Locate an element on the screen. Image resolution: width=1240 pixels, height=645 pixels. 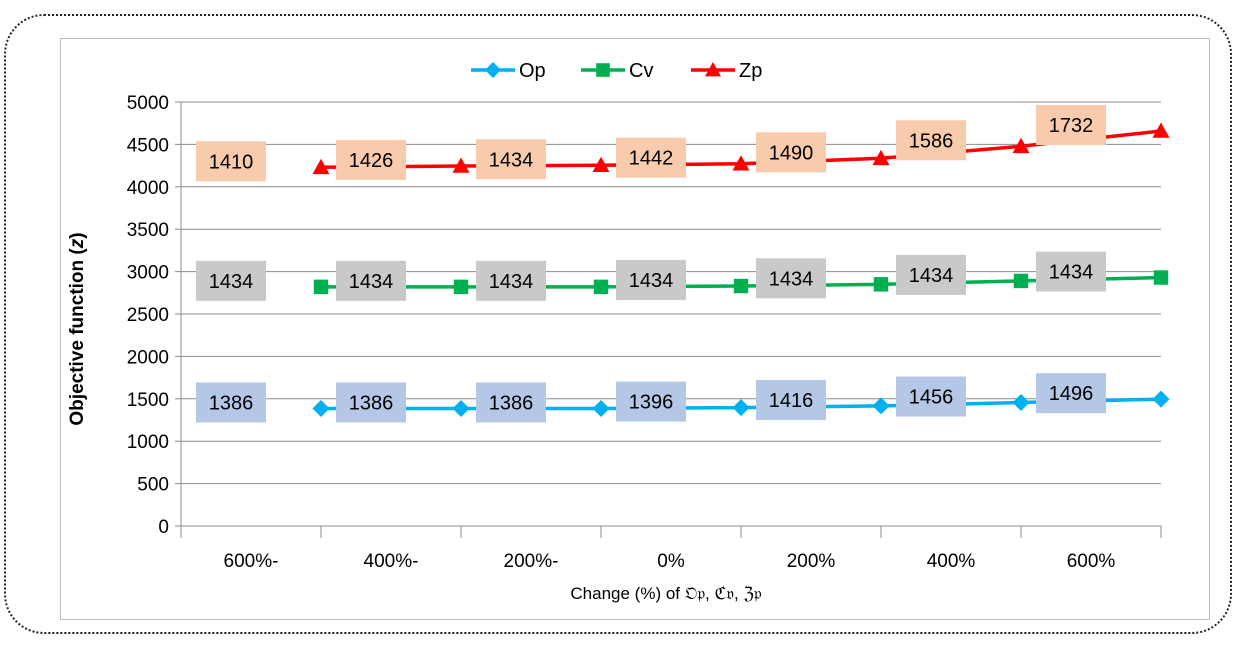
y-axis-label: Objective function (z) is located at coordinates (77, 328).